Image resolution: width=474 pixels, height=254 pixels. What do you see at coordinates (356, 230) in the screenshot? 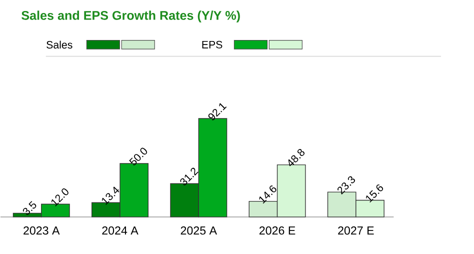
I see `x-tick-label: 2027 E` at bounding box center [356, 230].